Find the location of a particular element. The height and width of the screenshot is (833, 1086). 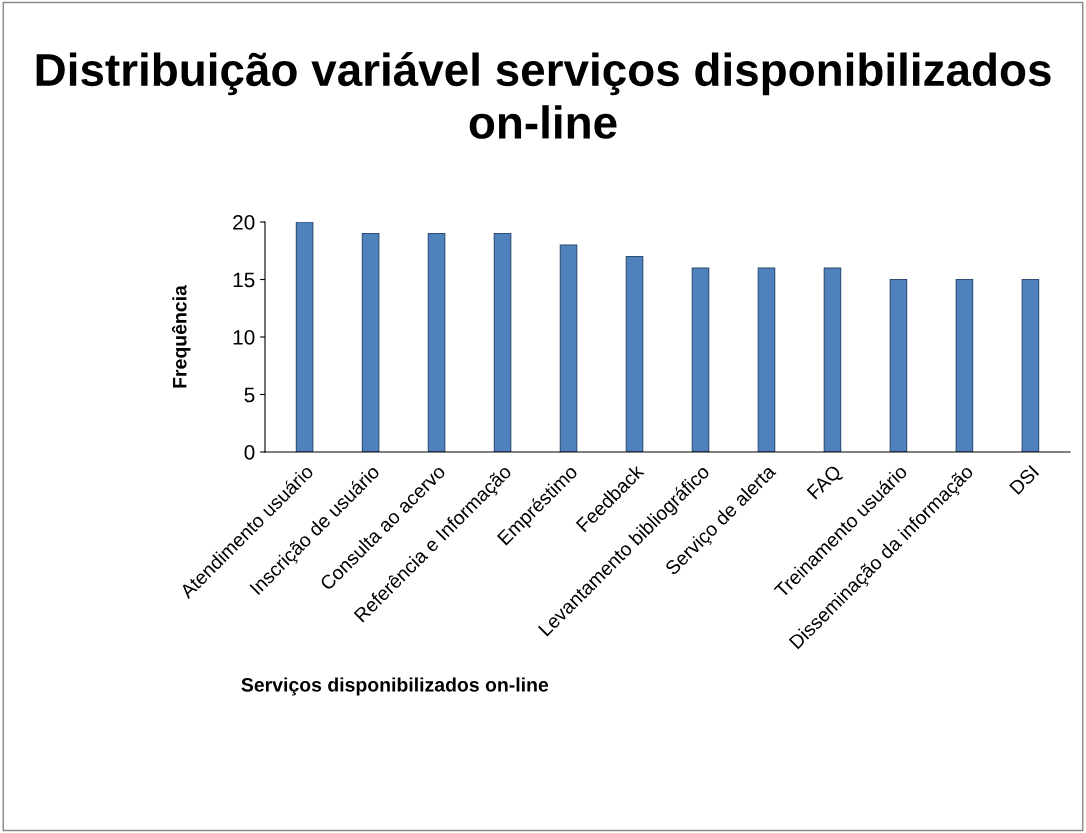

y-tick-label: 15 is located at coordinates (244, 280).